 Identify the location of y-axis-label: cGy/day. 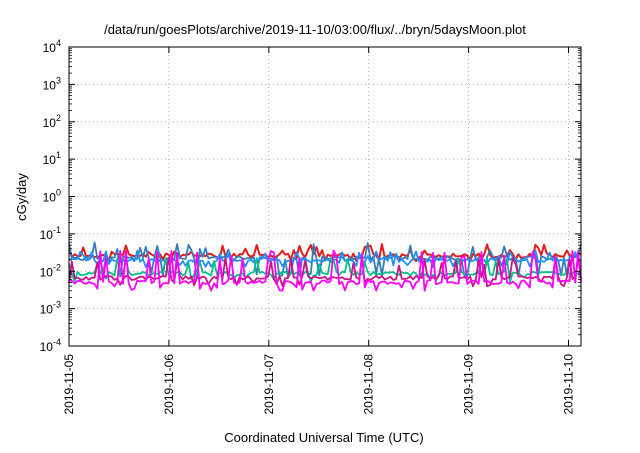
(21, 197).